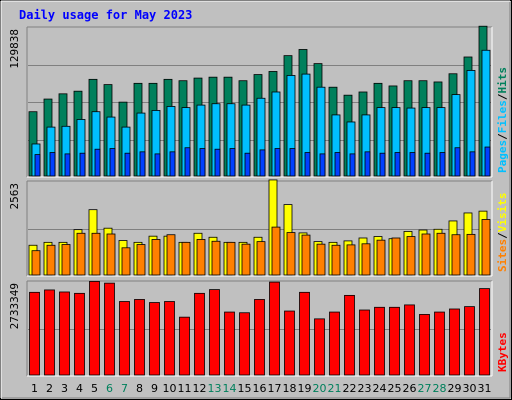  I want to click on x-tick-label-day-11: 11, so click(185, 388).